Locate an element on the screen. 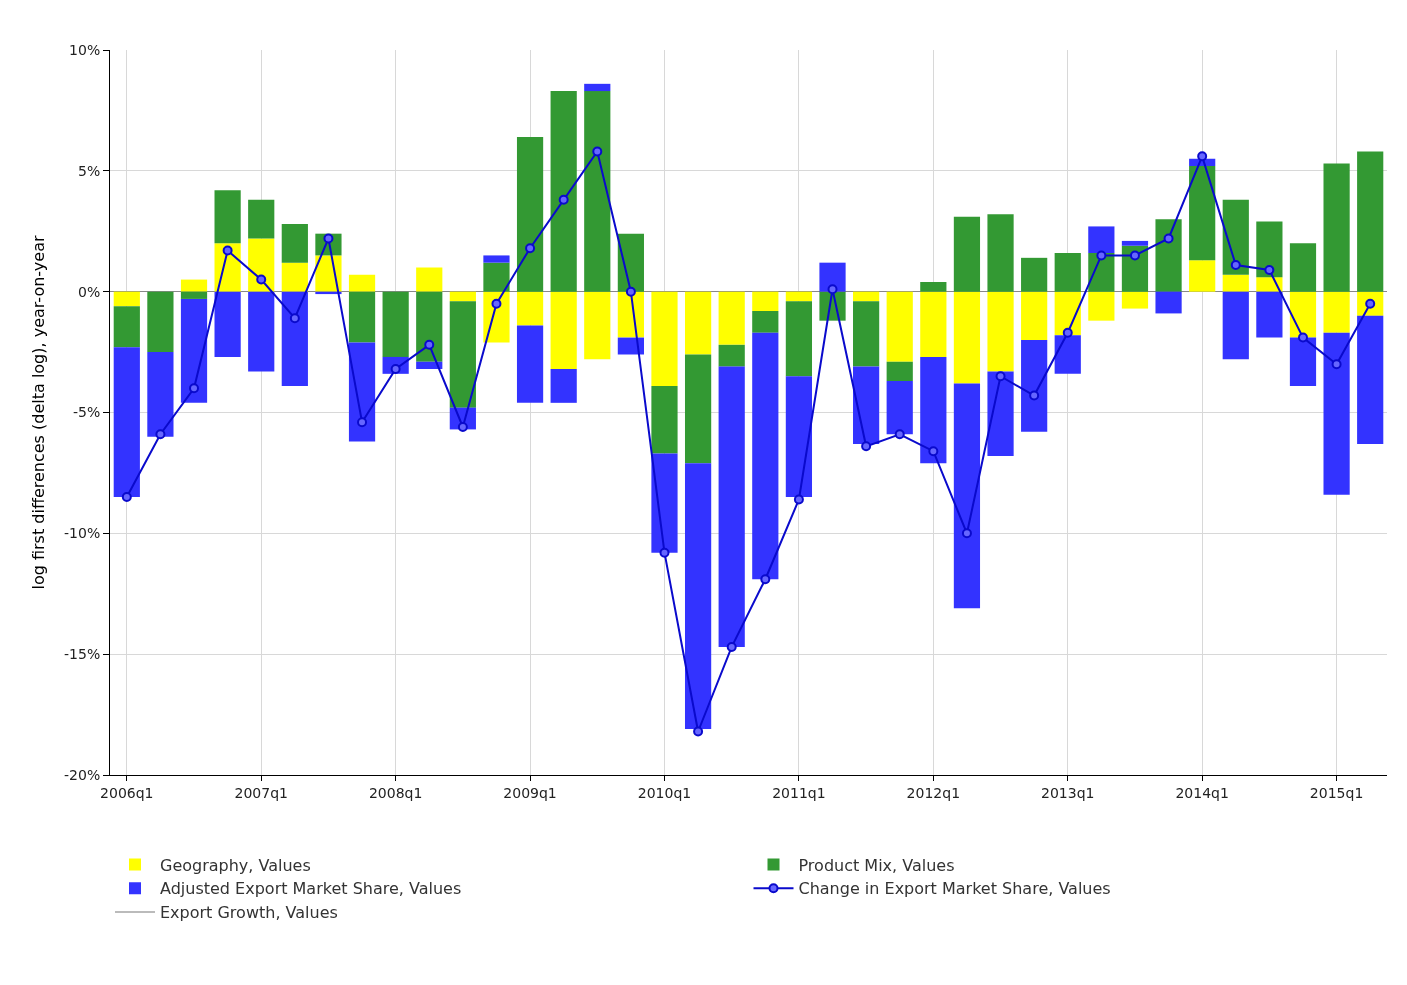  legend-label: Product Mix, Values is located at coordinates (876, 865).